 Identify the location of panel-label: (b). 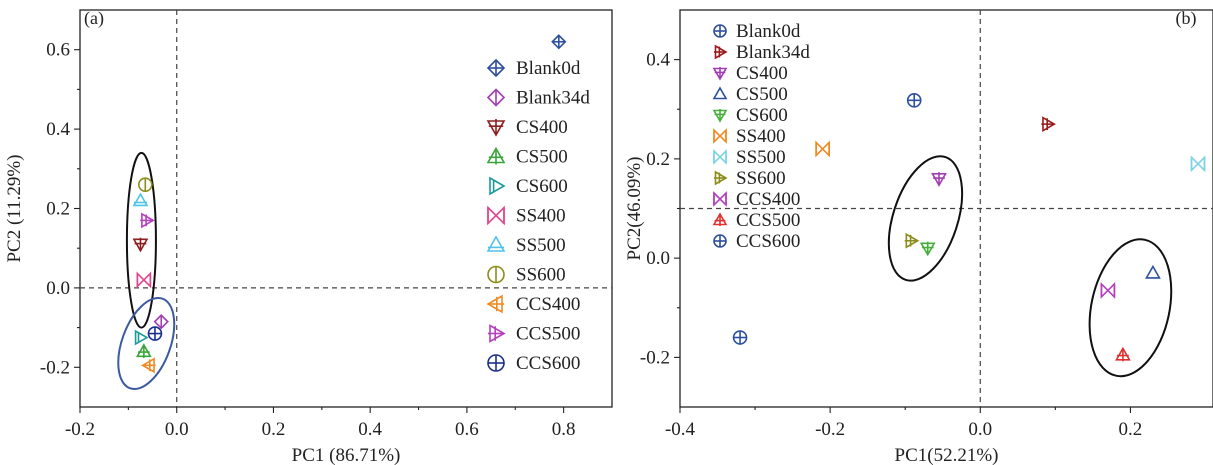
(1186, 18).